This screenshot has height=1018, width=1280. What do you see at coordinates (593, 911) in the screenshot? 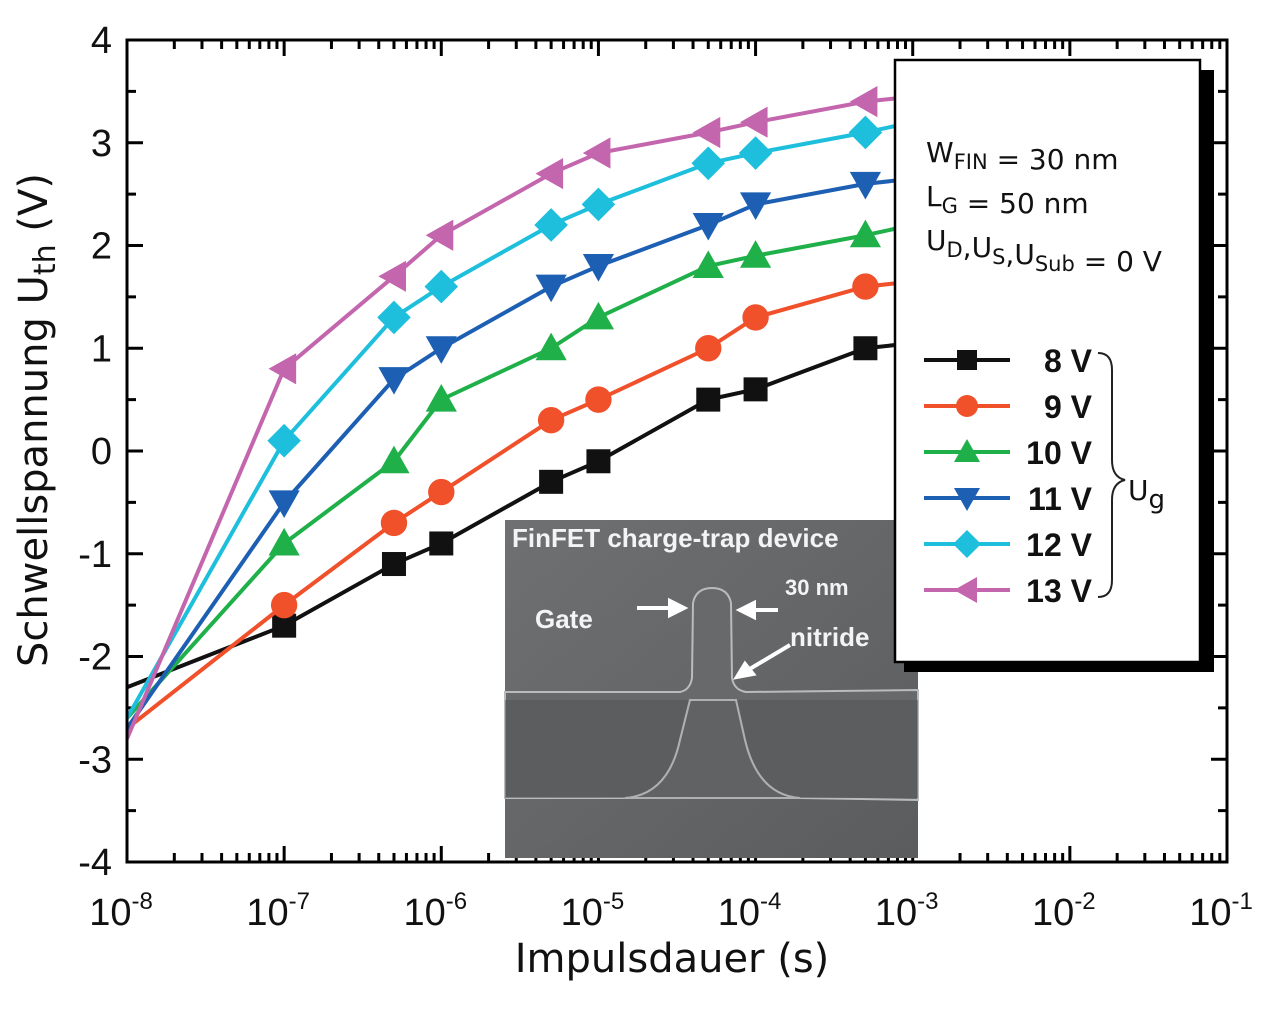
I see `x-tick-label: 10⁻⁵` at bounding box center [593, 911].